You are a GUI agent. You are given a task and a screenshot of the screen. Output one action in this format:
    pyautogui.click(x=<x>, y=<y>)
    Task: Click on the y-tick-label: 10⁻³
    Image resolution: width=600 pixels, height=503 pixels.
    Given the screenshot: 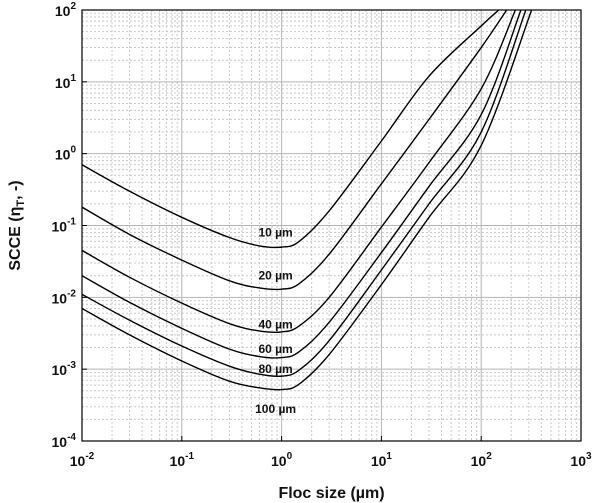 What is the action you would take?
    pyautogui.click(x=64, y=369)
    